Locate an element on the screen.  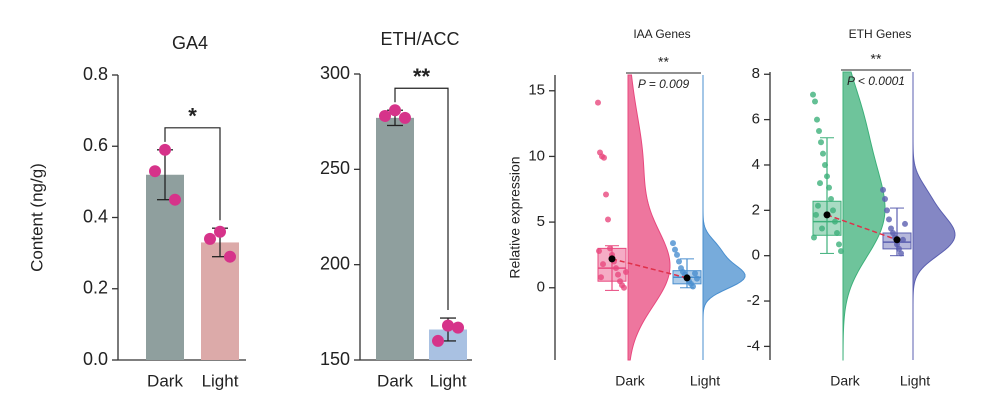
y-axis-label: Relative expression is located at coordinates (515, 217).